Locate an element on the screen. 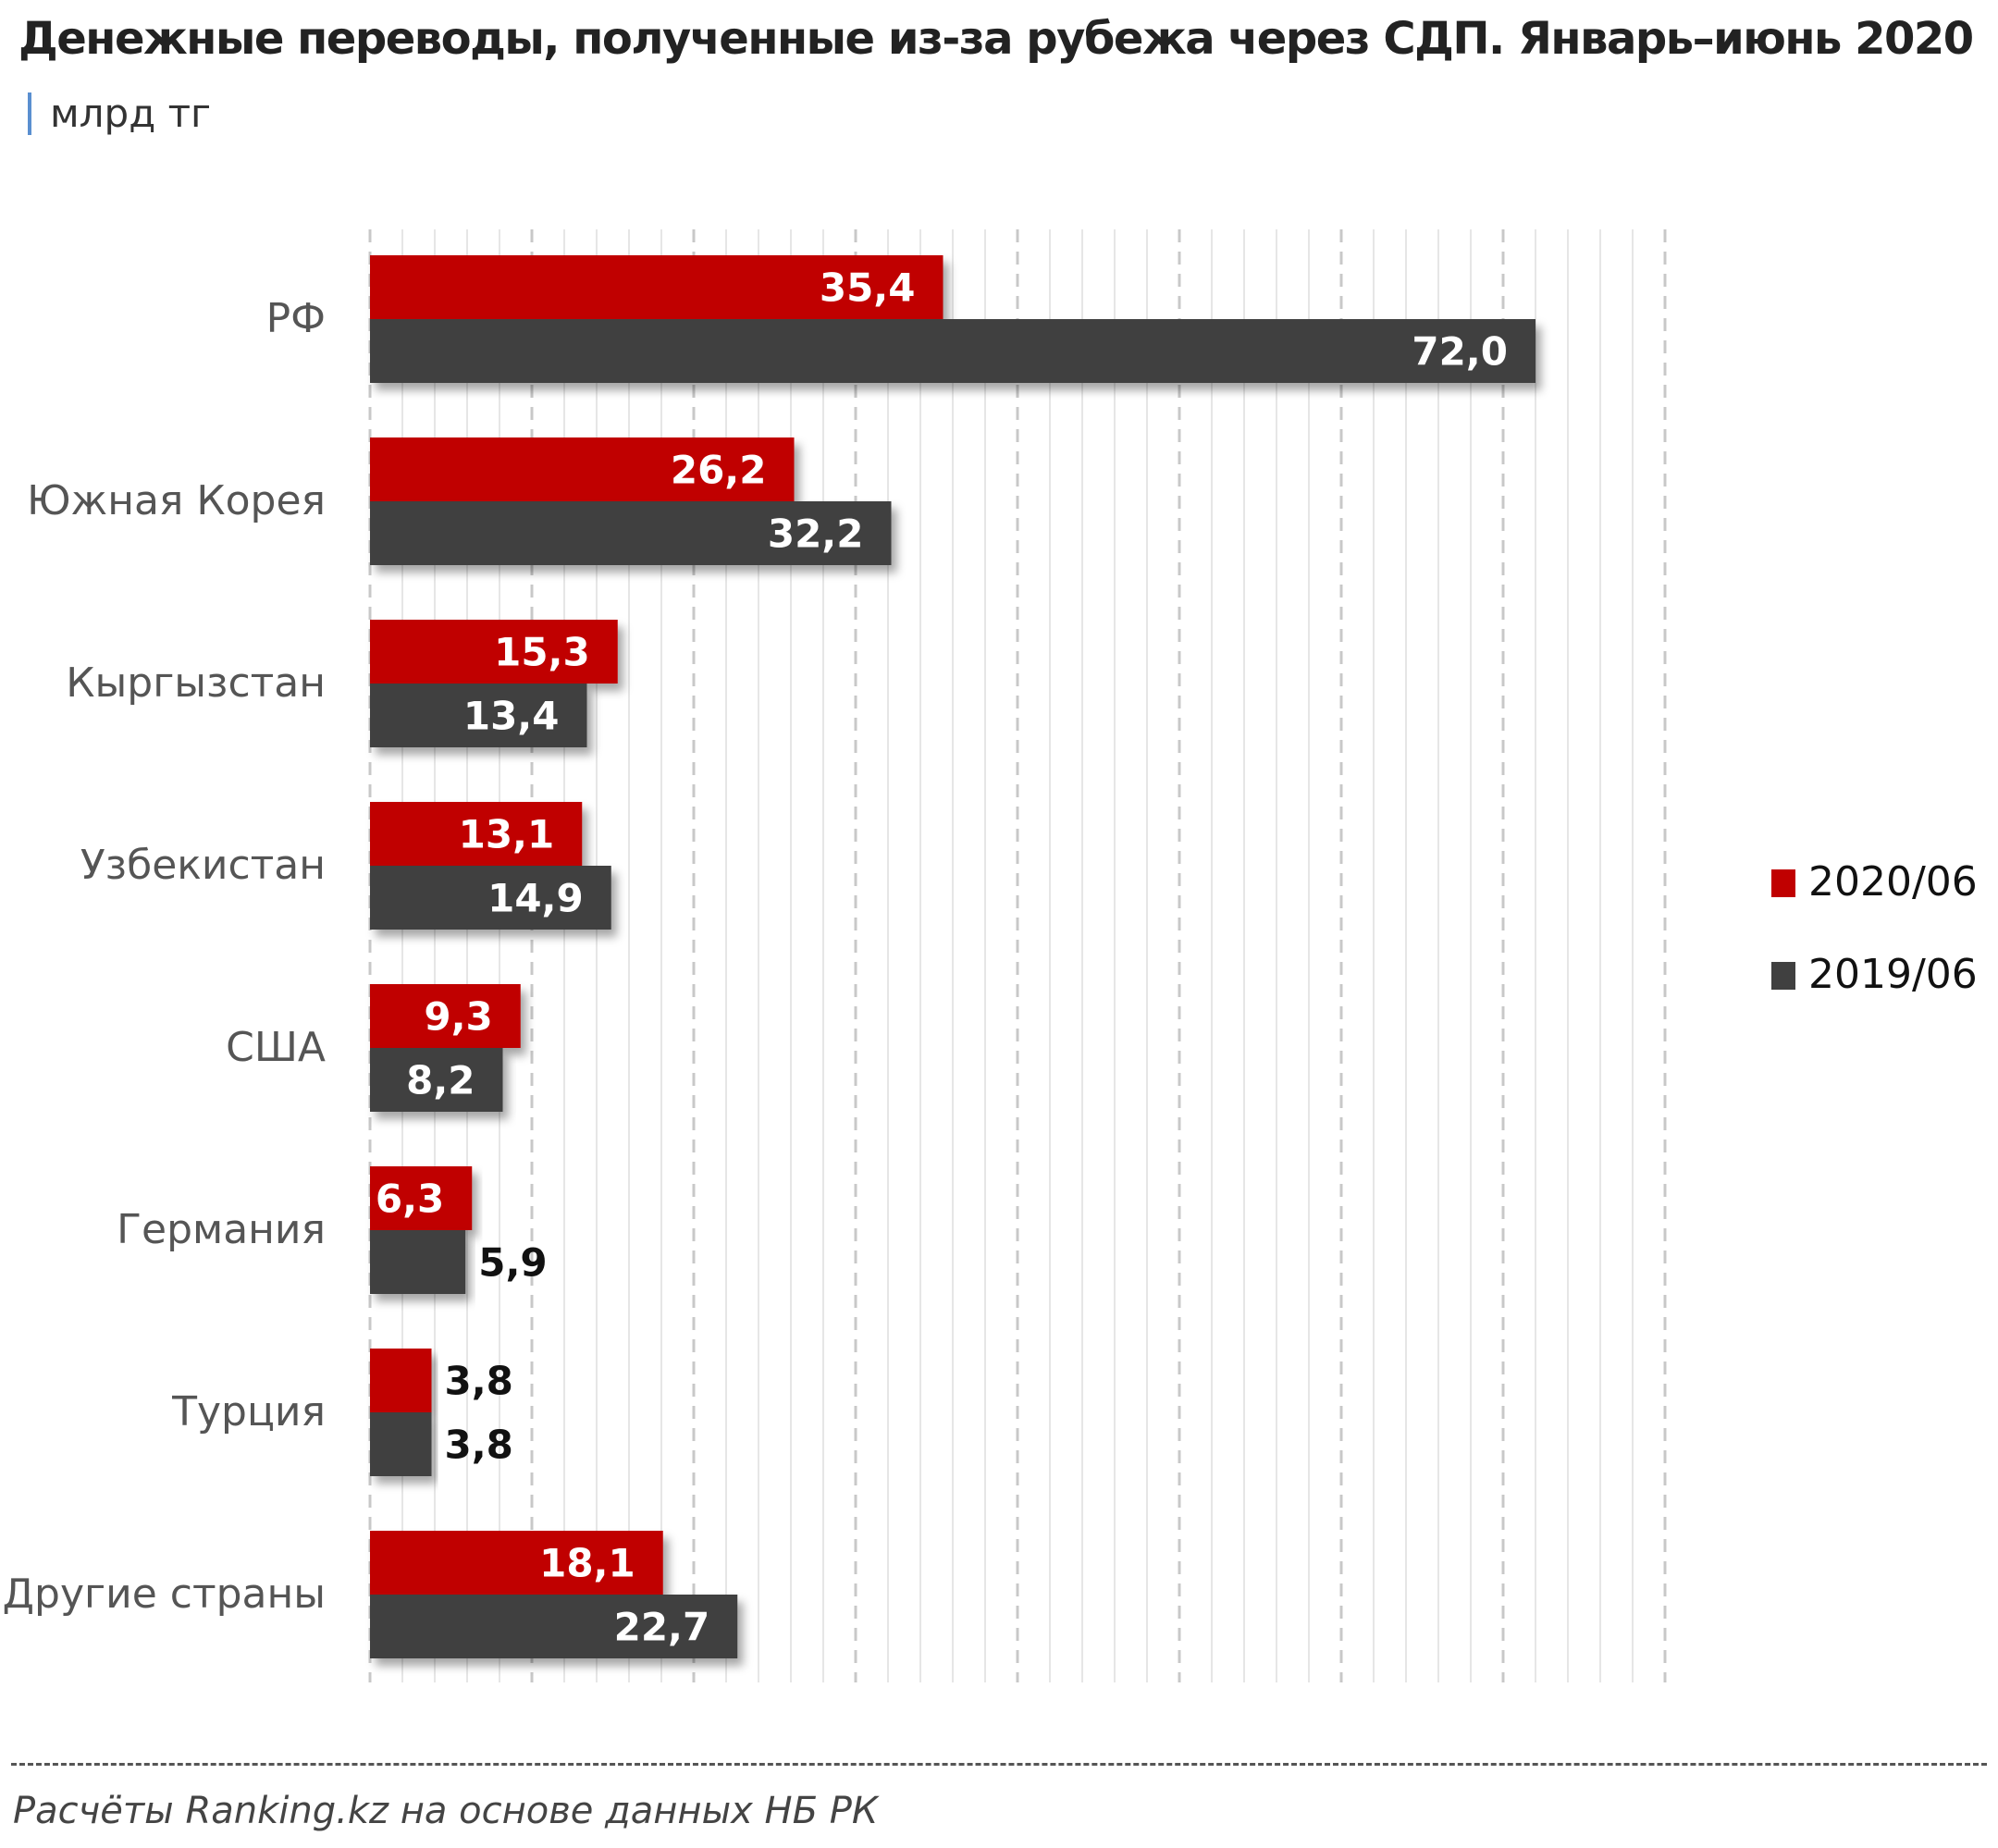 The width and height of the screenshot is (1998, 1848). category-label: Другие страны is located at coordinates (164, 1595).